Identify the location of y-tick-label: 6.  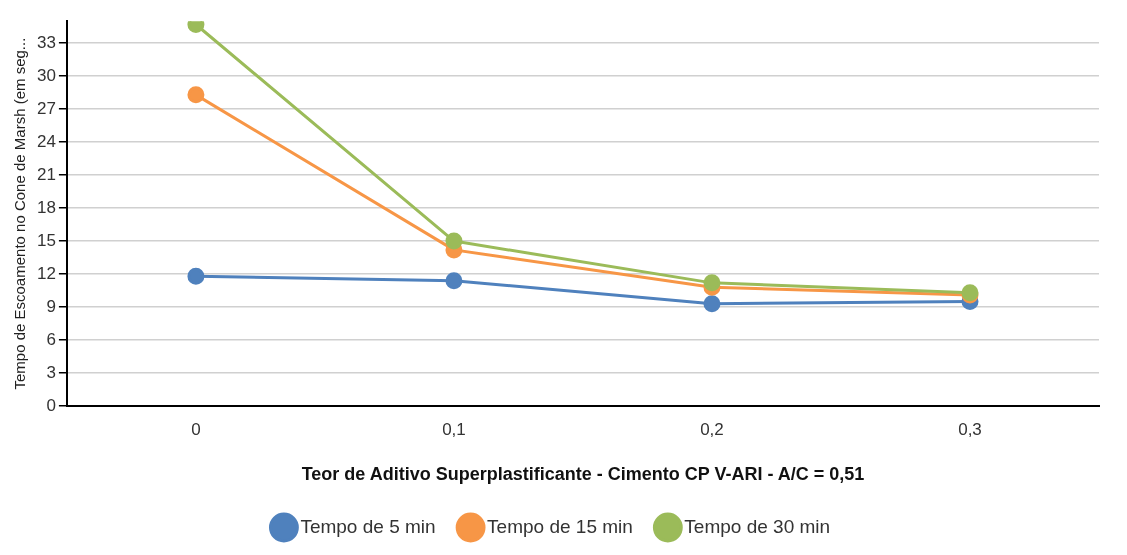
(51, 339).